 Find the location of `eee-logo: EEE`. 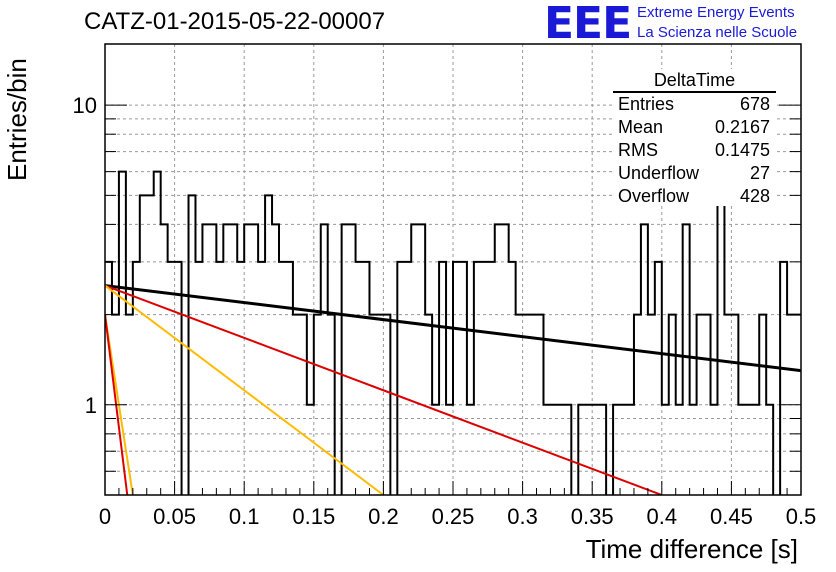

eee-logo: EEE is located at coordinates (588, 24).